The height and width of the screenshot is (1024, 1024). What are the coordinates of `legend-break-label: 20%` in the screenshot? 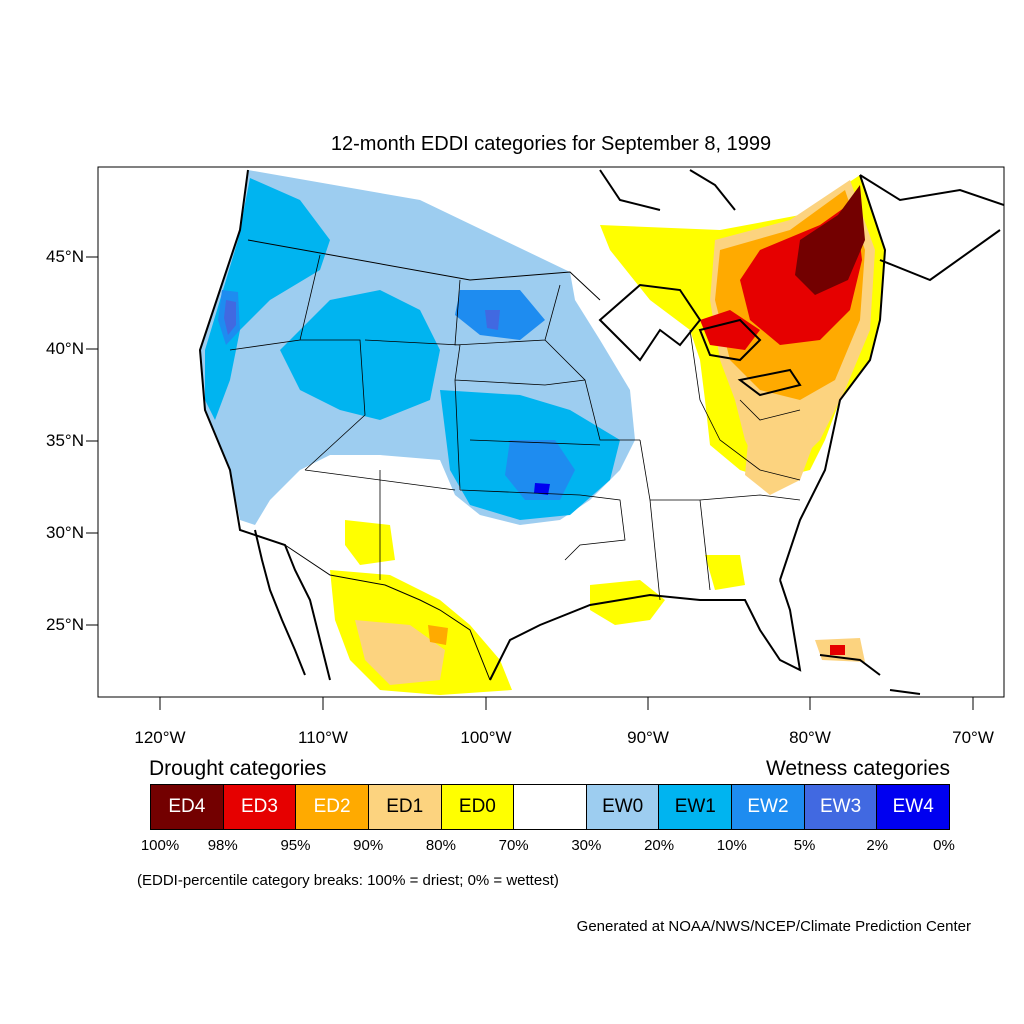 It's located at (659, 845).